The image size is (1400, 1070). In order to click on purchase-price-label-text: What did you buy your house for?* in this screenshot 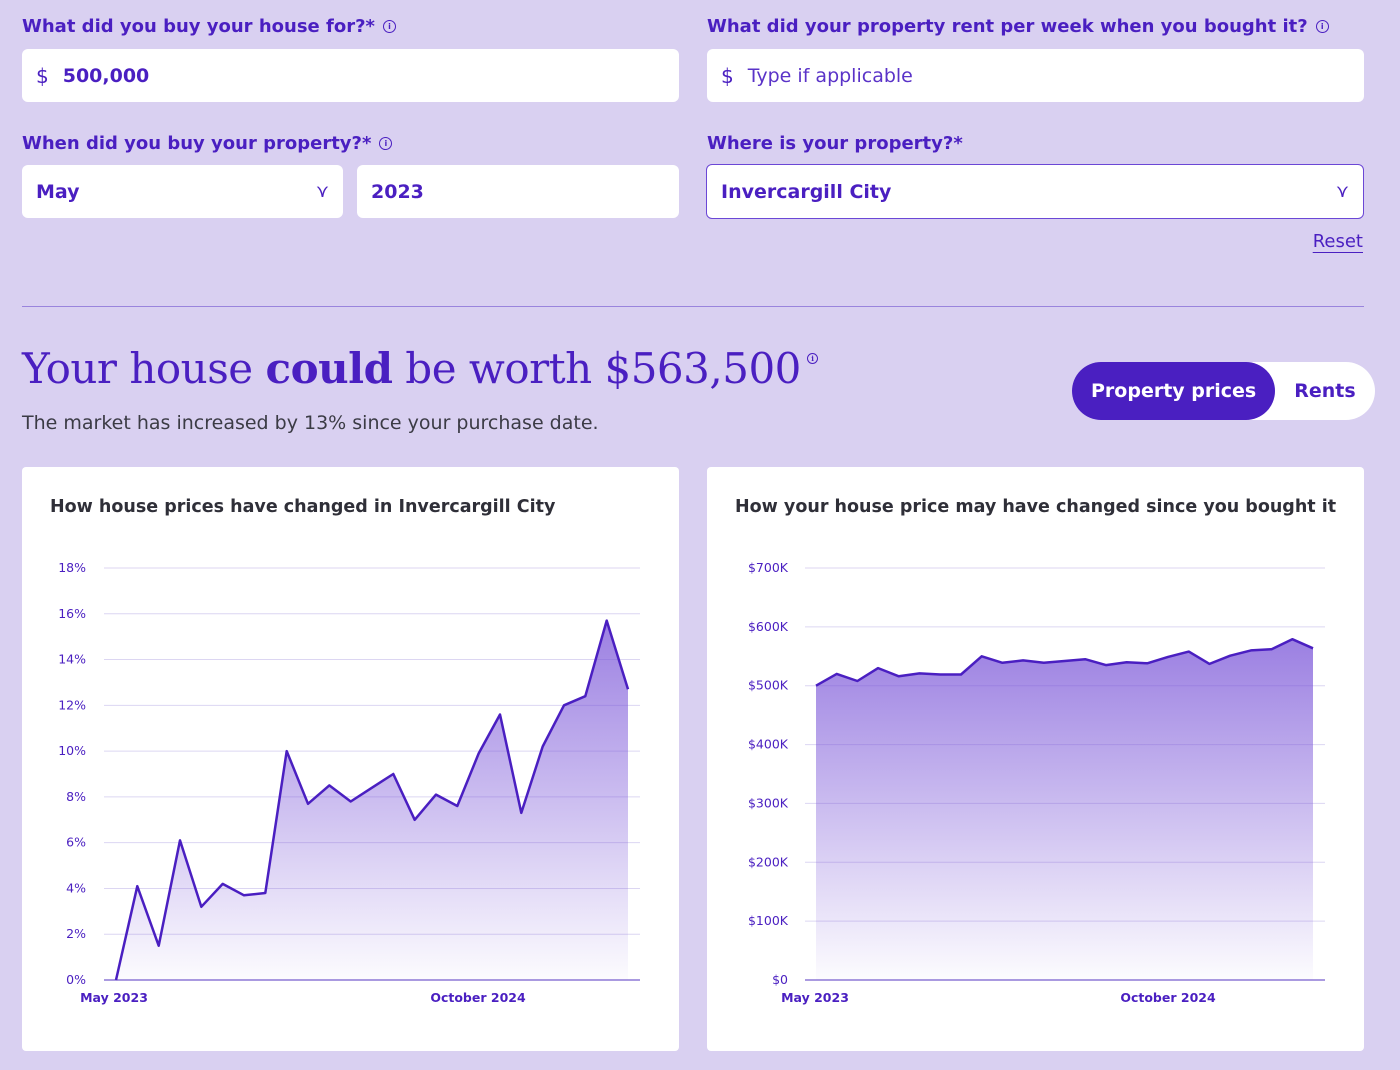, I will do `click(198, 26)`.